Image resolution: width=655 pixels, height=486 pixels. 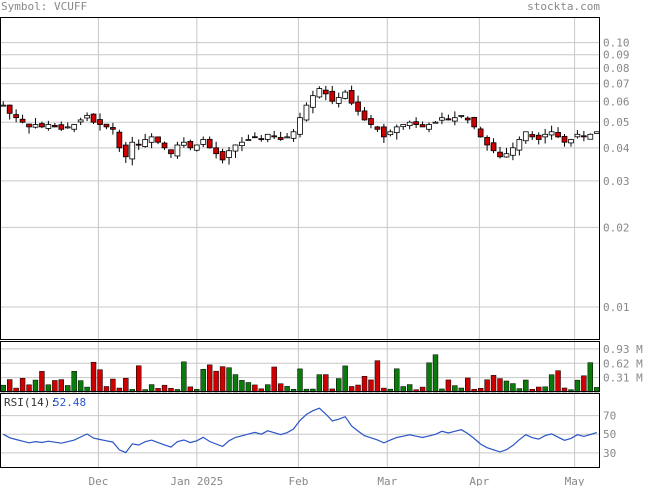 I want to click on rsi-series-line, so click(x=299, y=430).